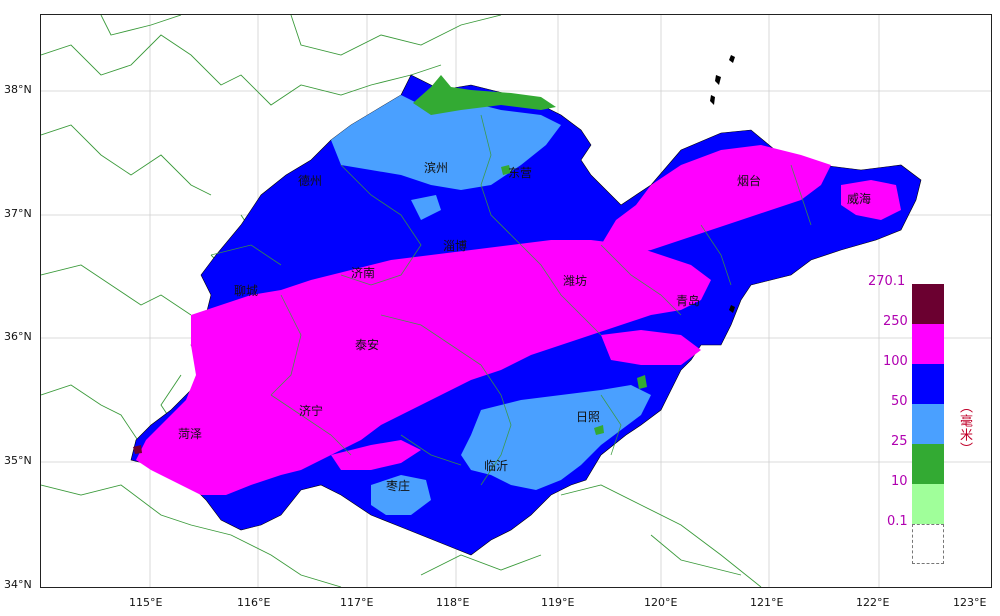 This screenshot has width=1000, height=616. Describe the element at coordinates (455, 245) in the screenshot. I see `city-label-zibo: 淄博` at that location.